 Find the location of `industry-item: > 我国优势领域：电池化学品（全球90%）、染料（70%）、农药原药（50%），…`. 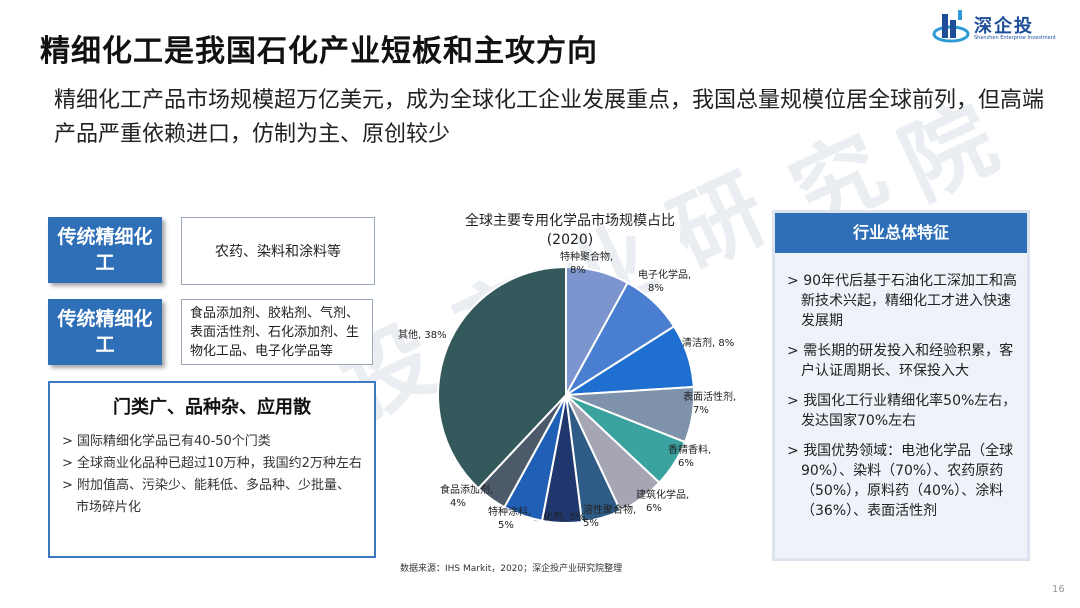

industry-item: > 我国优势领域：电池化学品（全球90%）、染料（70%）、农药原药（50%），… is located at coordinates (900, 481).